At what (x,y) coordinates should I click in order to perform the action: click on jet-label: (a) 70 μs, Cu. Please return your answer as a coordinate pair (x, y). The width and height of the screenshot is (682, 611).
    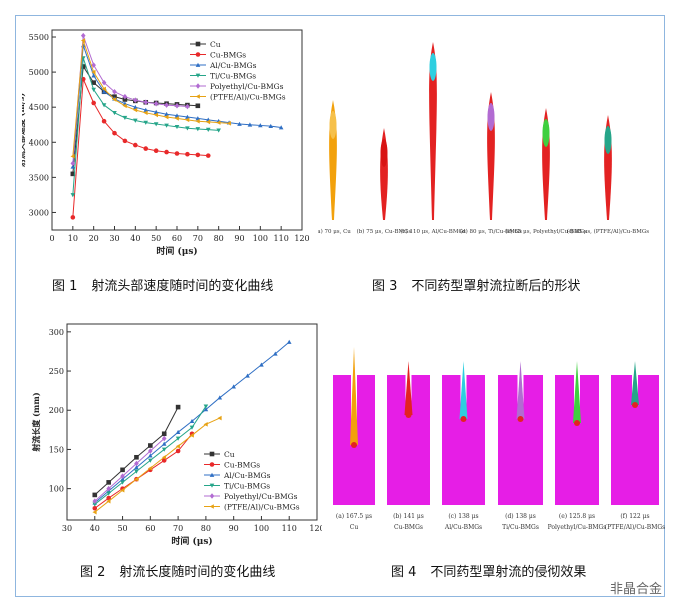
    Looking at the image, I should click on (334, 231).